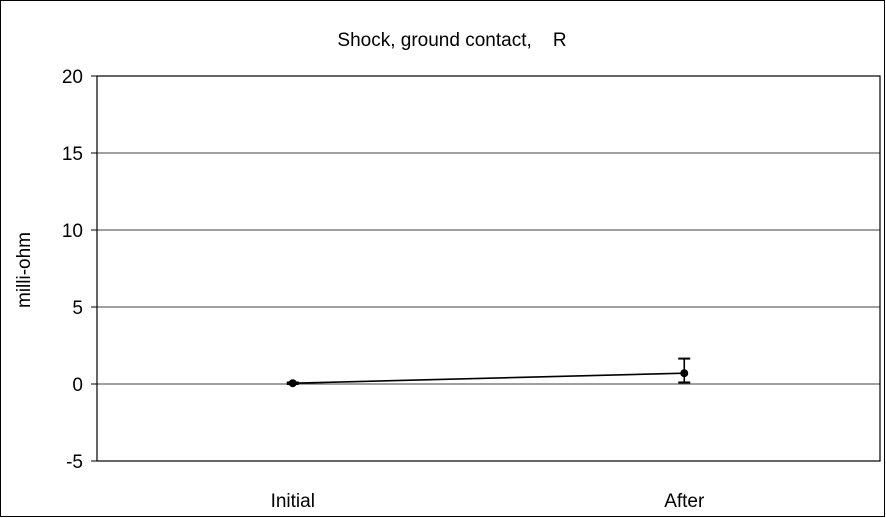 Image resolution: width=886 pixels, height=518 pixels. I want to click on x-tick-label: Initial, so click(293, 501).